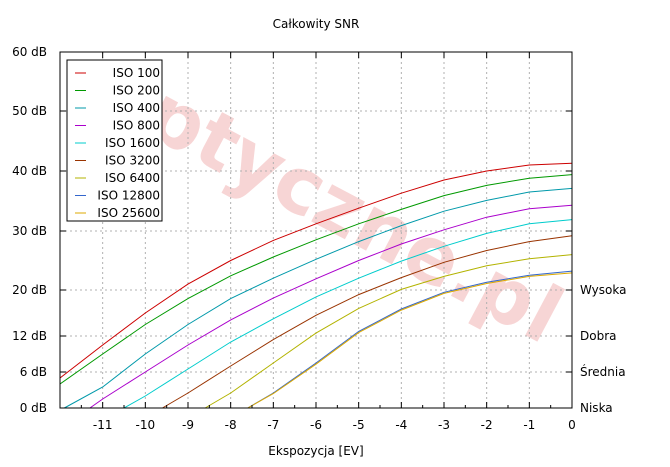  I want to click on y-tick-label: 60 dB, so click(29, 52).